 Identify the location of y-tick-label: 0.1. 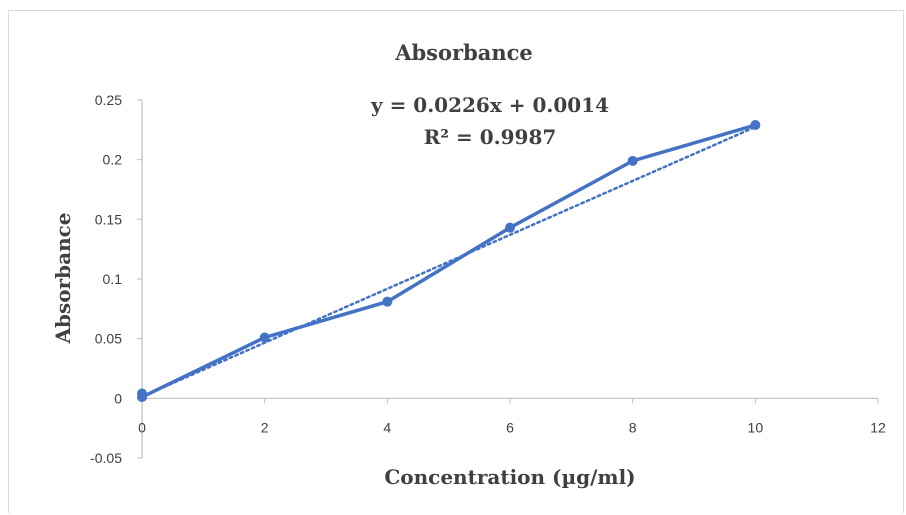
(113, 279).